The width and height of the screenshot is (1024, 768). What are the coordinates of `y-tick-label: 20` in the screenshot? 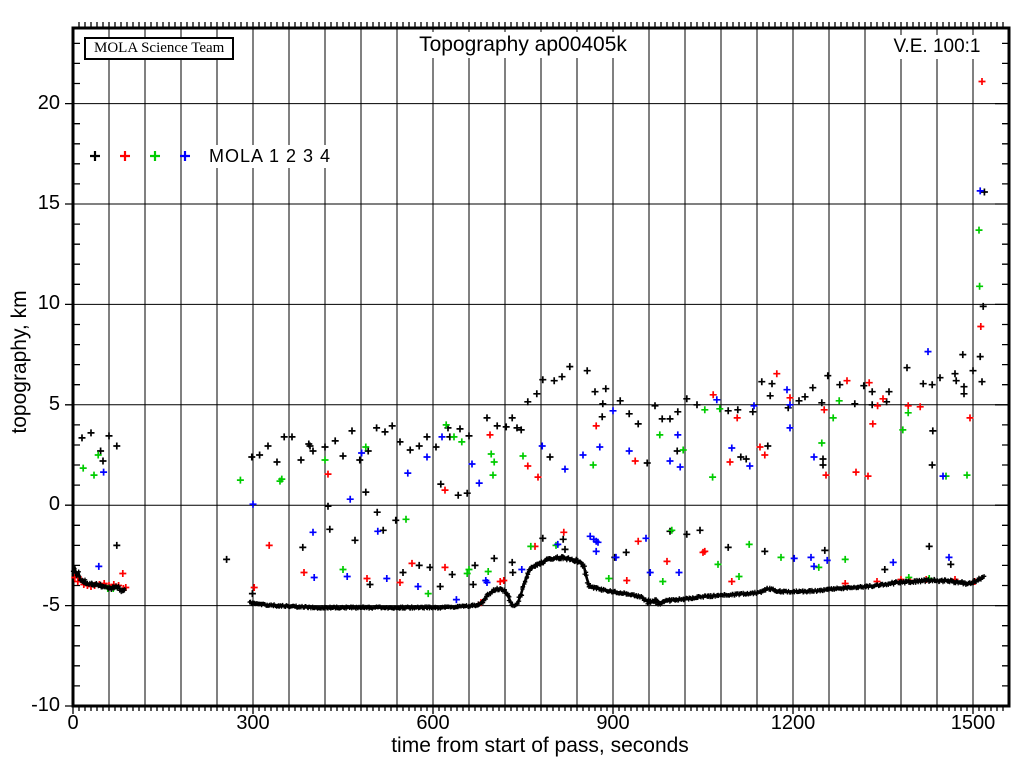 It's located at (48, 102).